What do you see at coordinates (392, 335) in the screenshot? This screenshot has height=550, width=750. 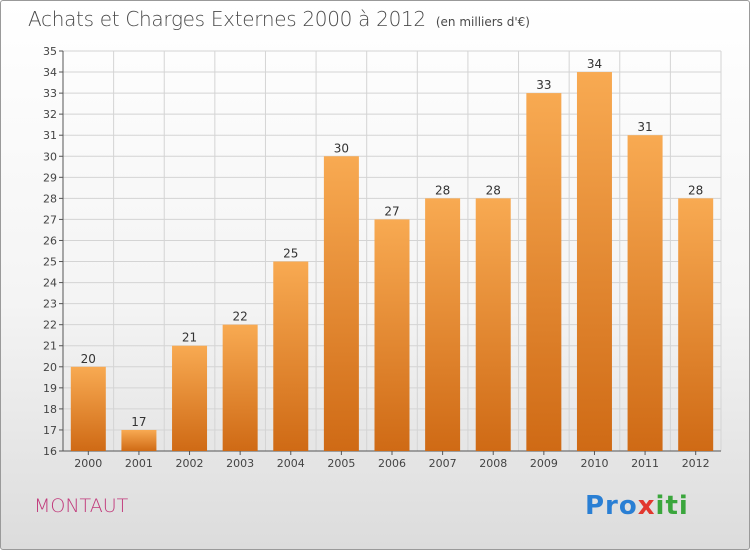 I see `bar-2006` at bounding box center [392, 335].